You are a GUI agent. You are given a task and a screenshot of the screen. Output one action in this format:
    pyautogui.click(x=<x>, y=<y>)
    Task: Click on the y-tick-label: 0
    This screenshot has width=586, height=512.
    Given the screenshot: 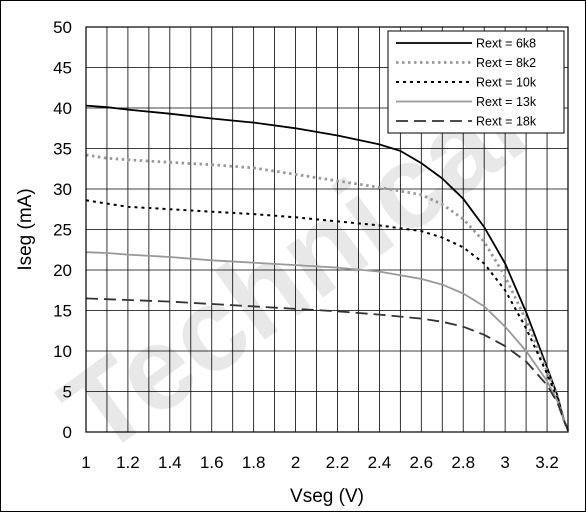 What is the action you would take?
    pyautogui.click(x=67, y=432)
    